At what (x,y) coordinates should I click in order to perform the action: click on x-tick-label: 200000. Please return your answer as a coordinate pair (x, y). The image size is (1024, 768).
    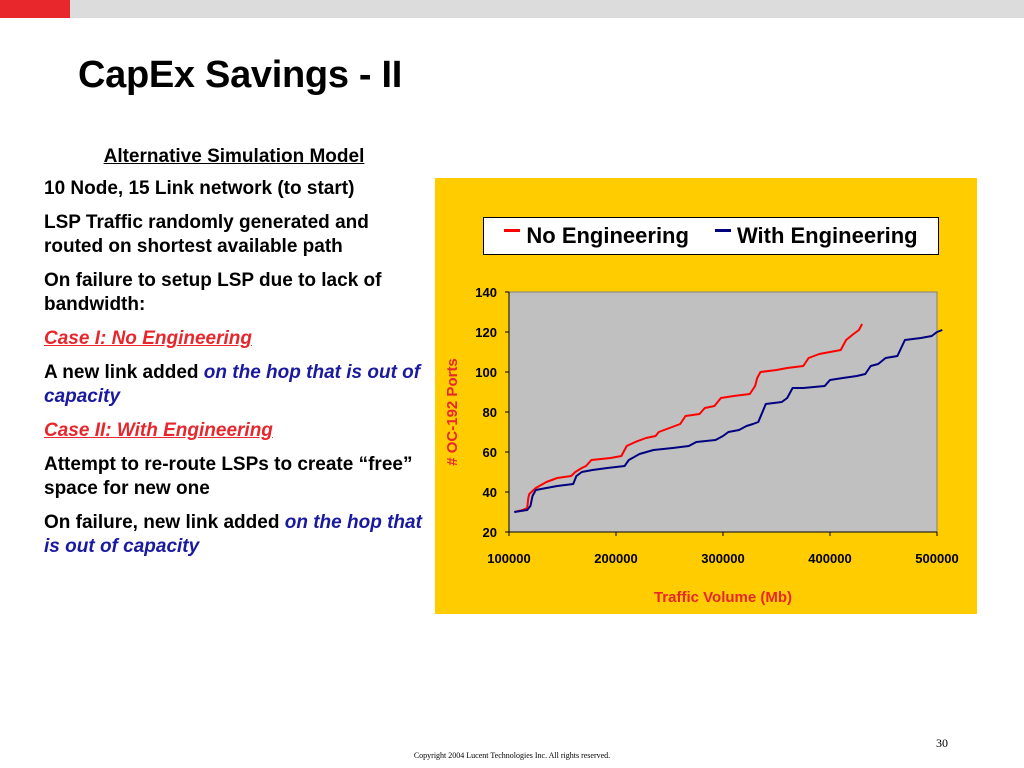
    Looking at the image, I should click on (615, 558).